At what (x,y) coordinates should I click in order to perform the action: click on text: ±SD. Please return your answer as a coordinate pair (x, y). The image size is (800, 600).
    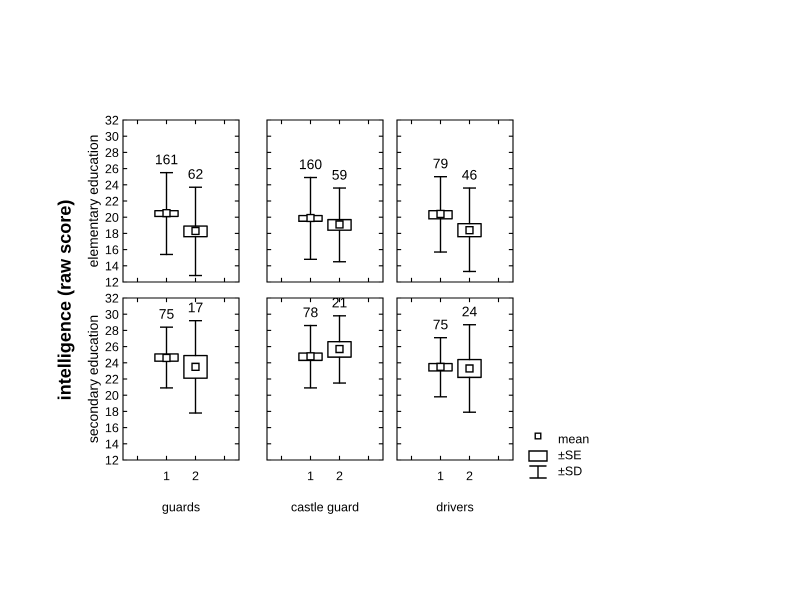
    Looking at the image, I should click on (570, 471).